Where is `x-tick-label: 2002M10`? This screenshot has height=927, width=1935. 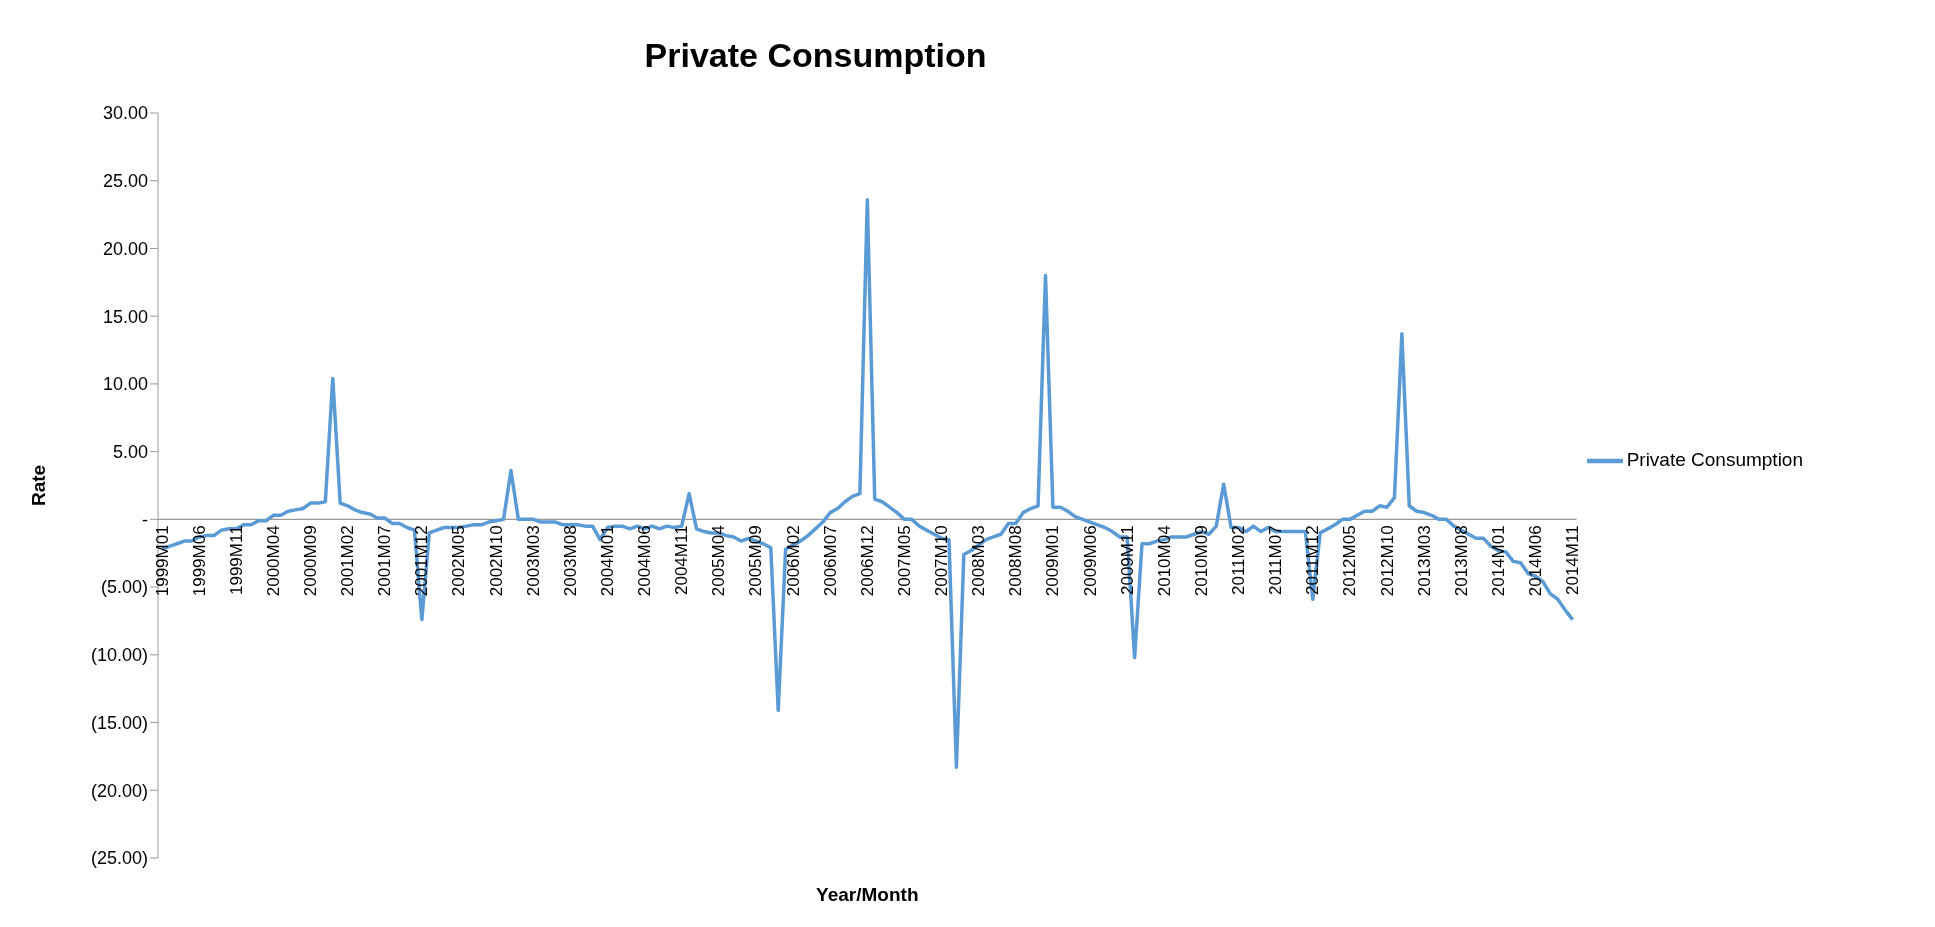
x-tick-label: 2002M10 is located at coordinates (496, 561).